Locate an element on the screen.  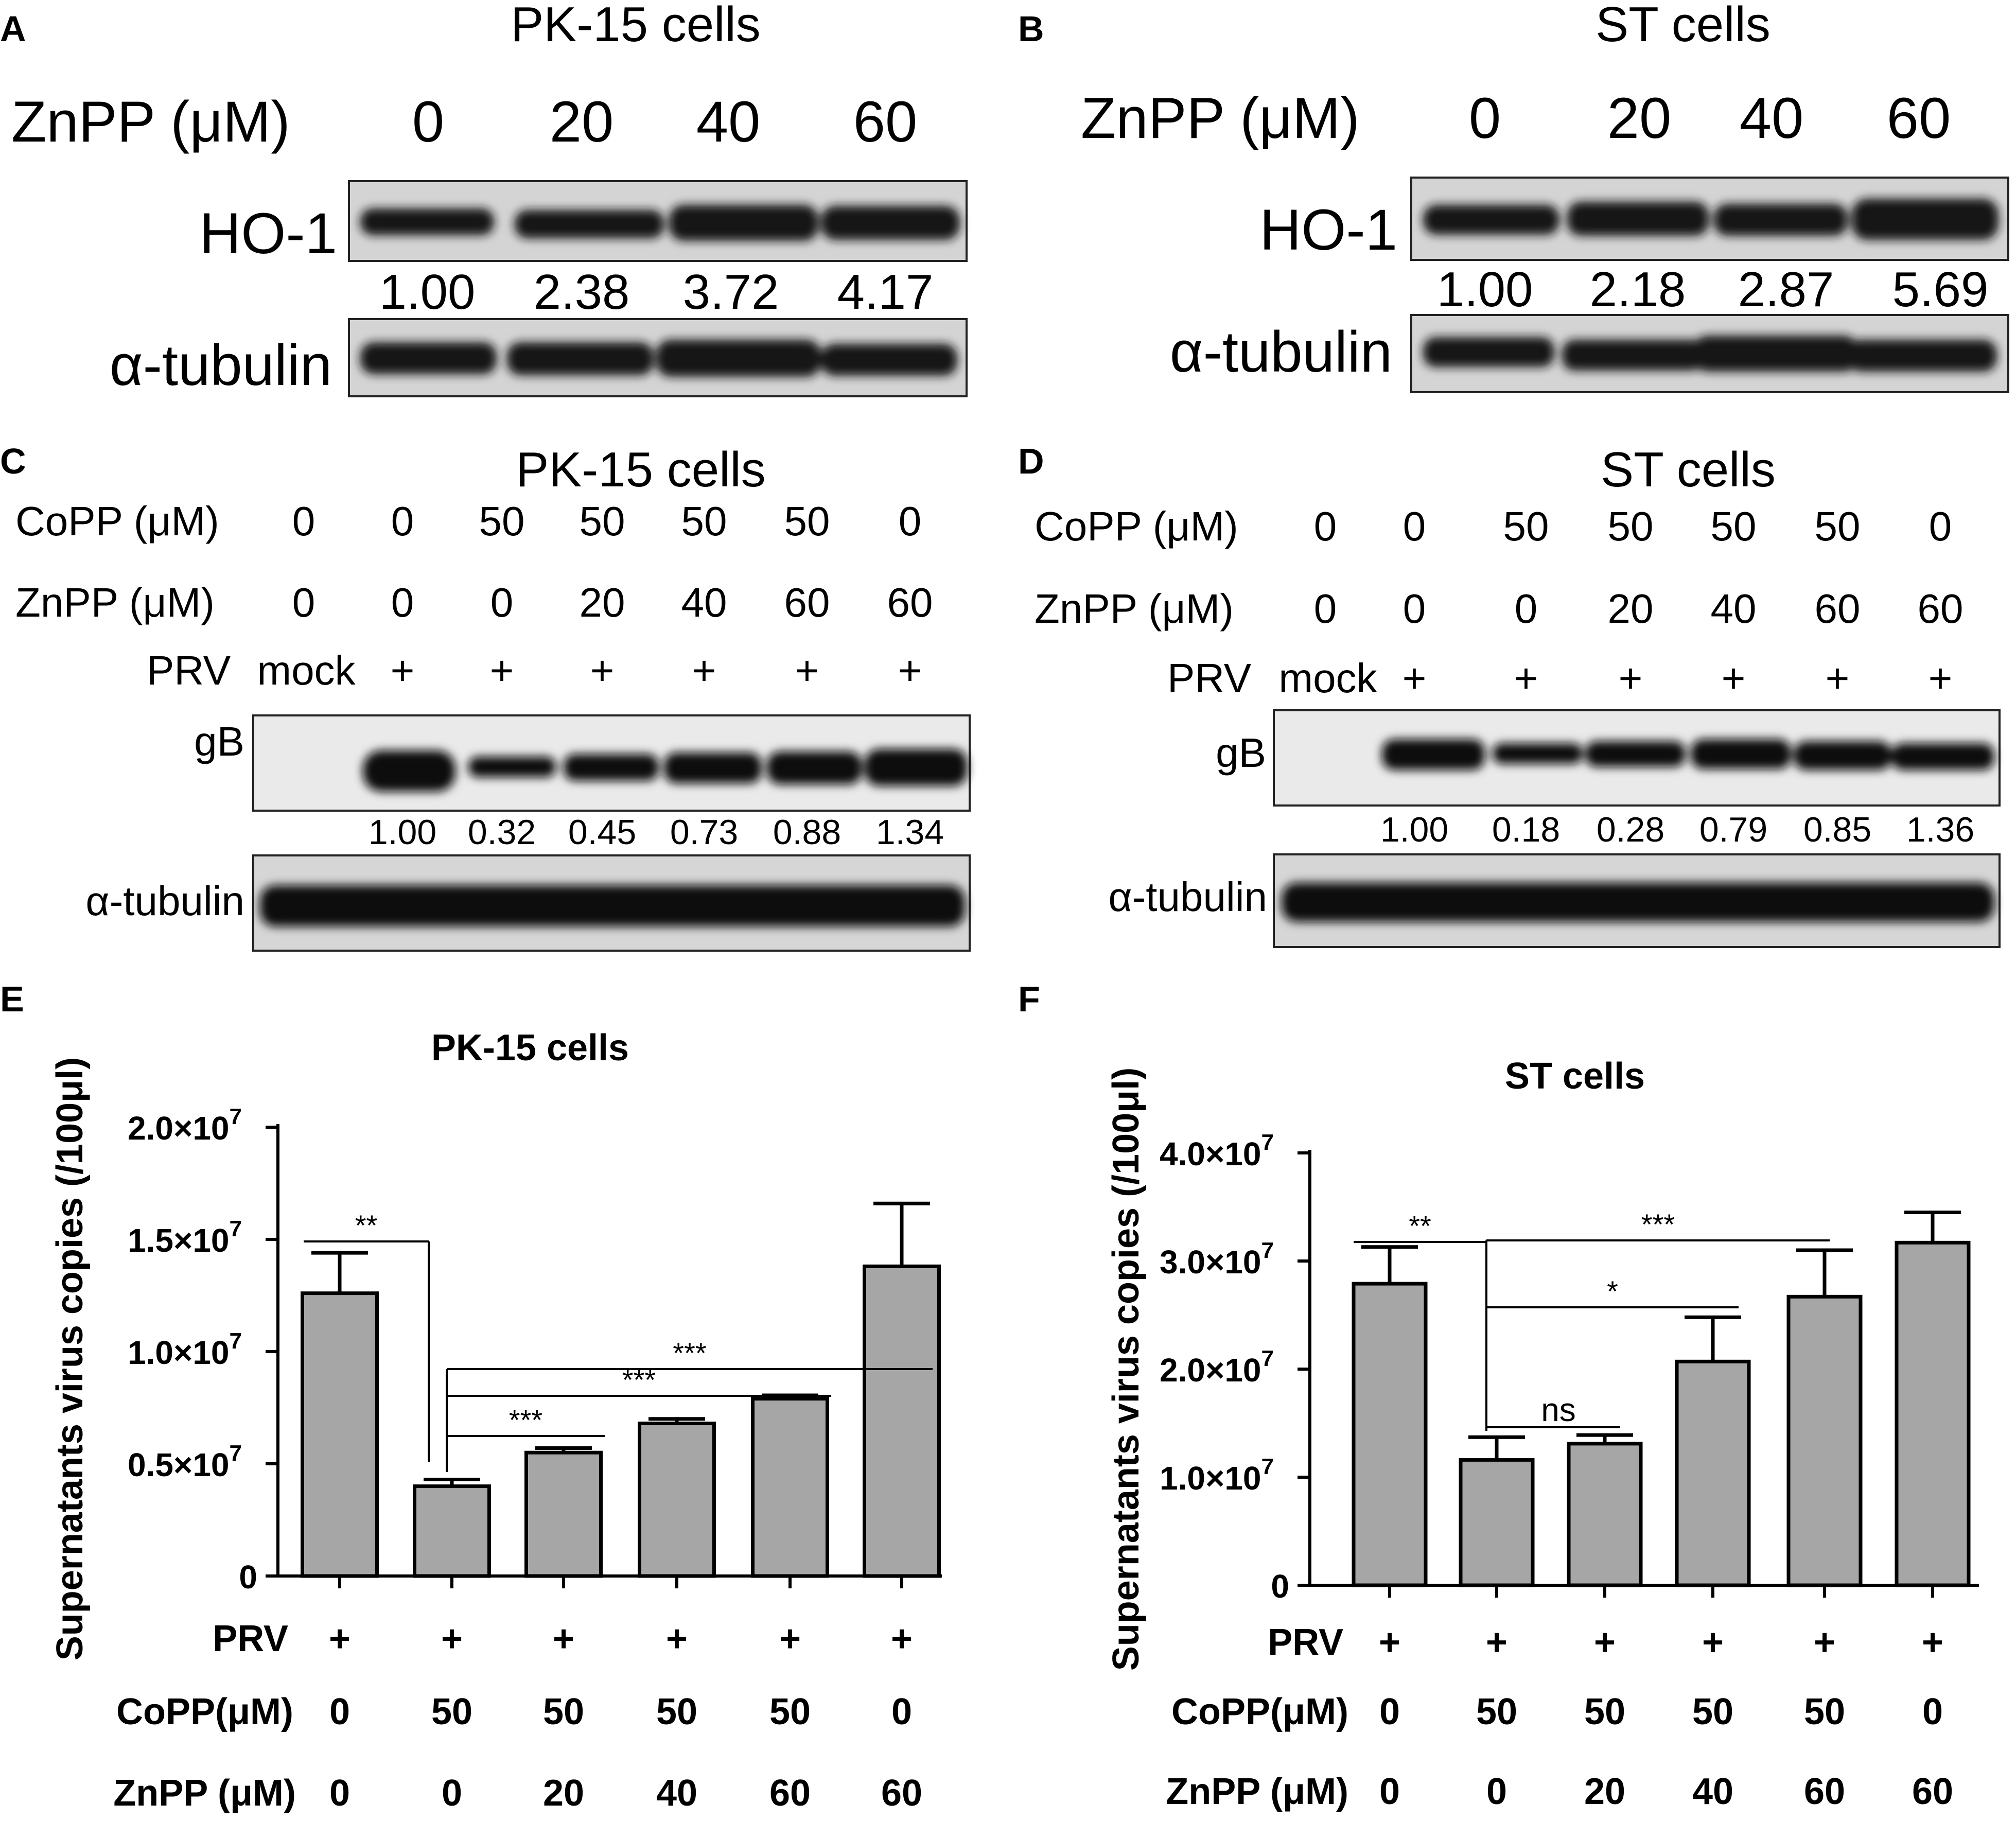
znpp-row-value: 0 is located at coordinates (1389, 1791).